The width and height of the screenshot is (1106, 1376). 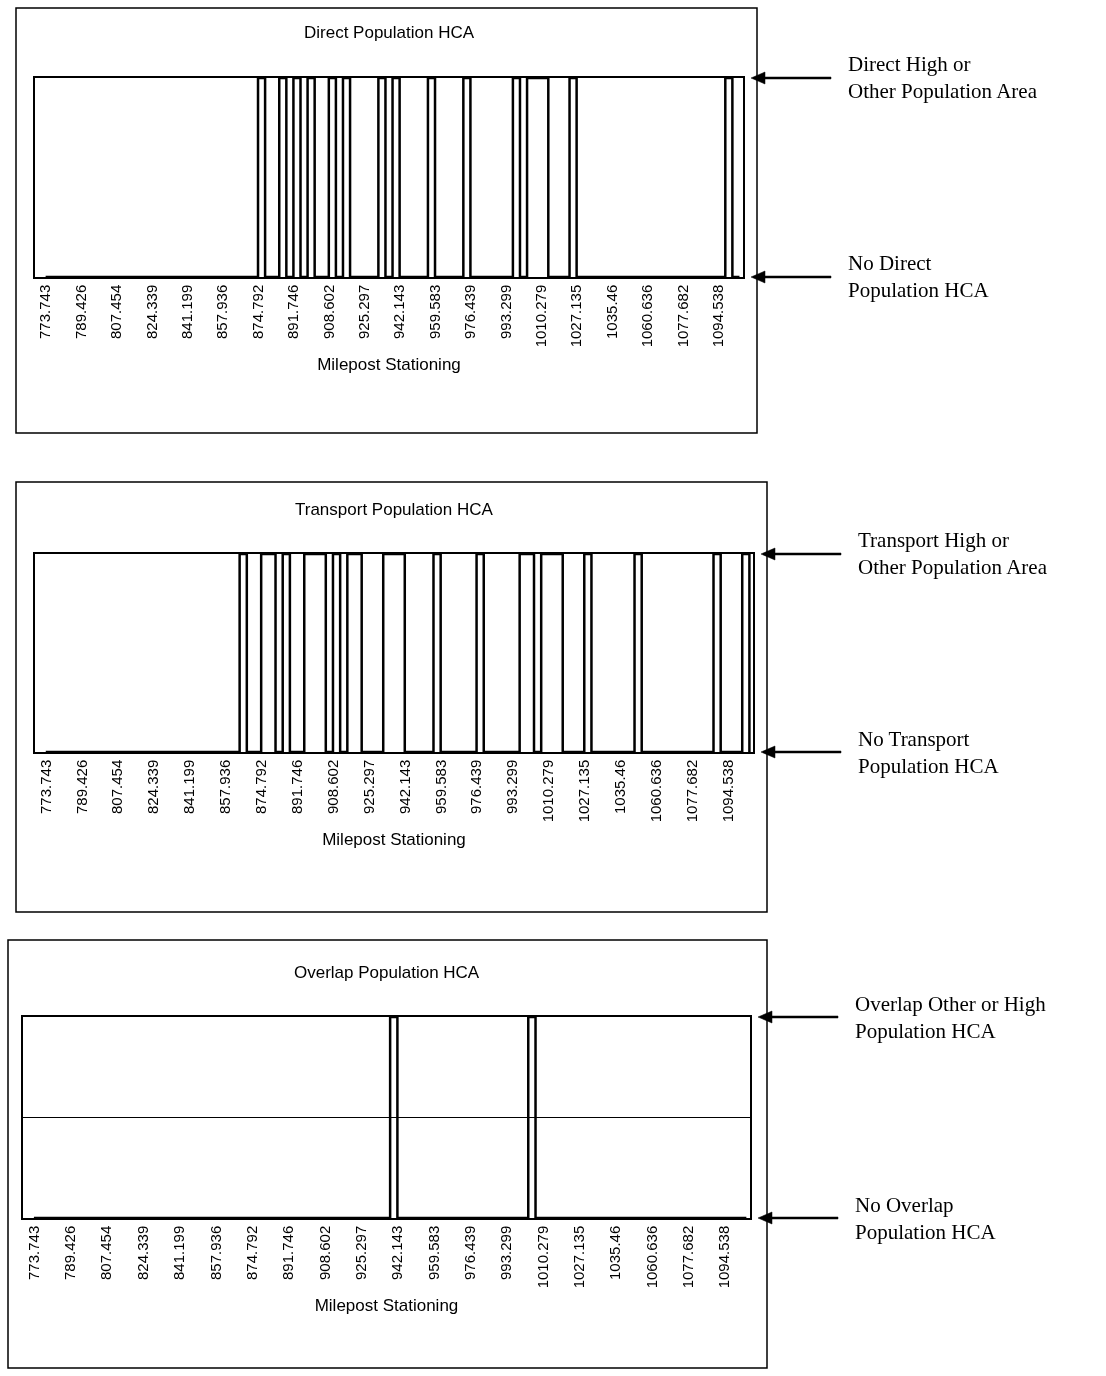 I want to click on text: No Transport Population HCA, so click(x=929, y=753).